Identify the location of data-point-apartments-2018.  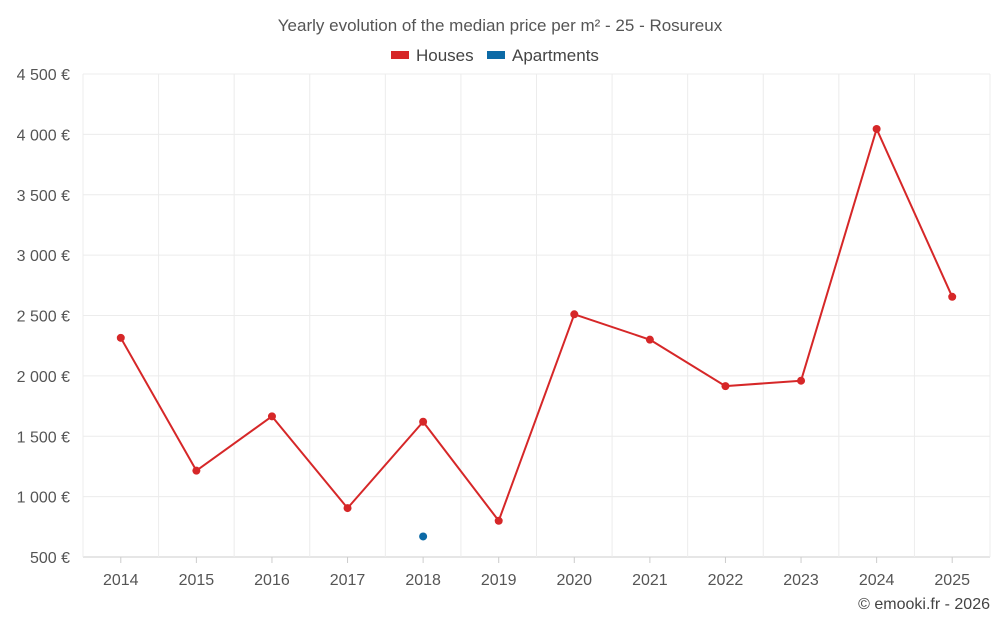
(423, 536).